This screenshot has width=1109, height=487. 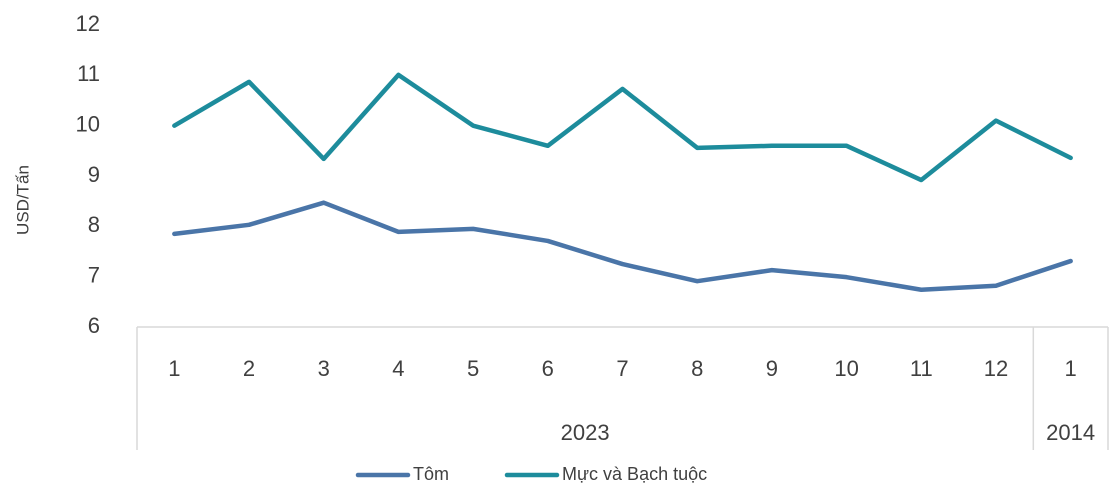 What do you see at coordinates (473, 368) in the screenshot?
I see `x-tick-label: 5` at bounding box center [473, 368].